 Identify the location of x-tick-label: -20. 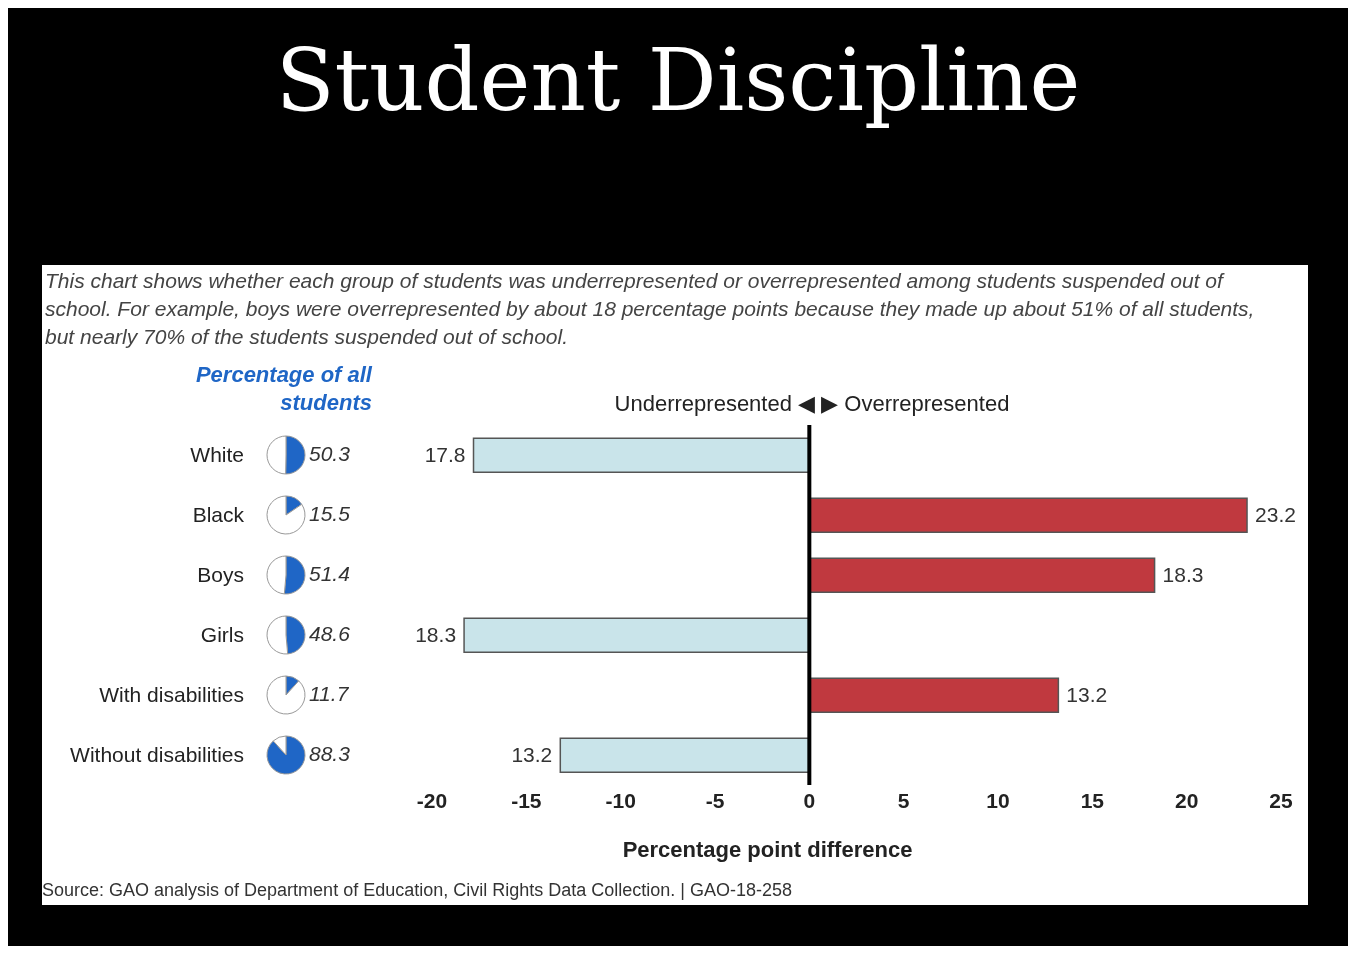
(432, 800).